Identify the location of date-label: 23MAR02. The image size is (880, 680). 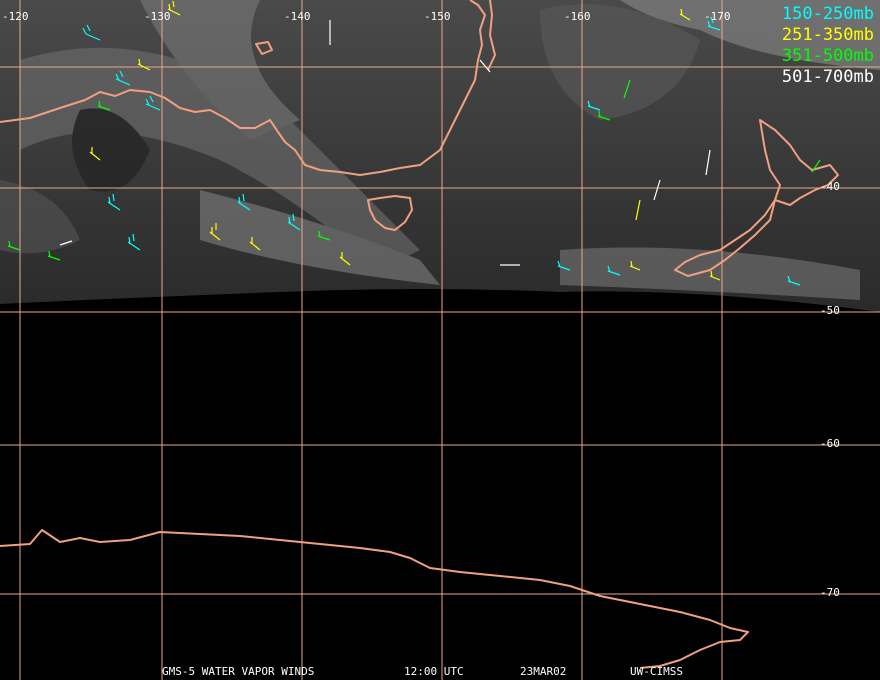
(543, 671).